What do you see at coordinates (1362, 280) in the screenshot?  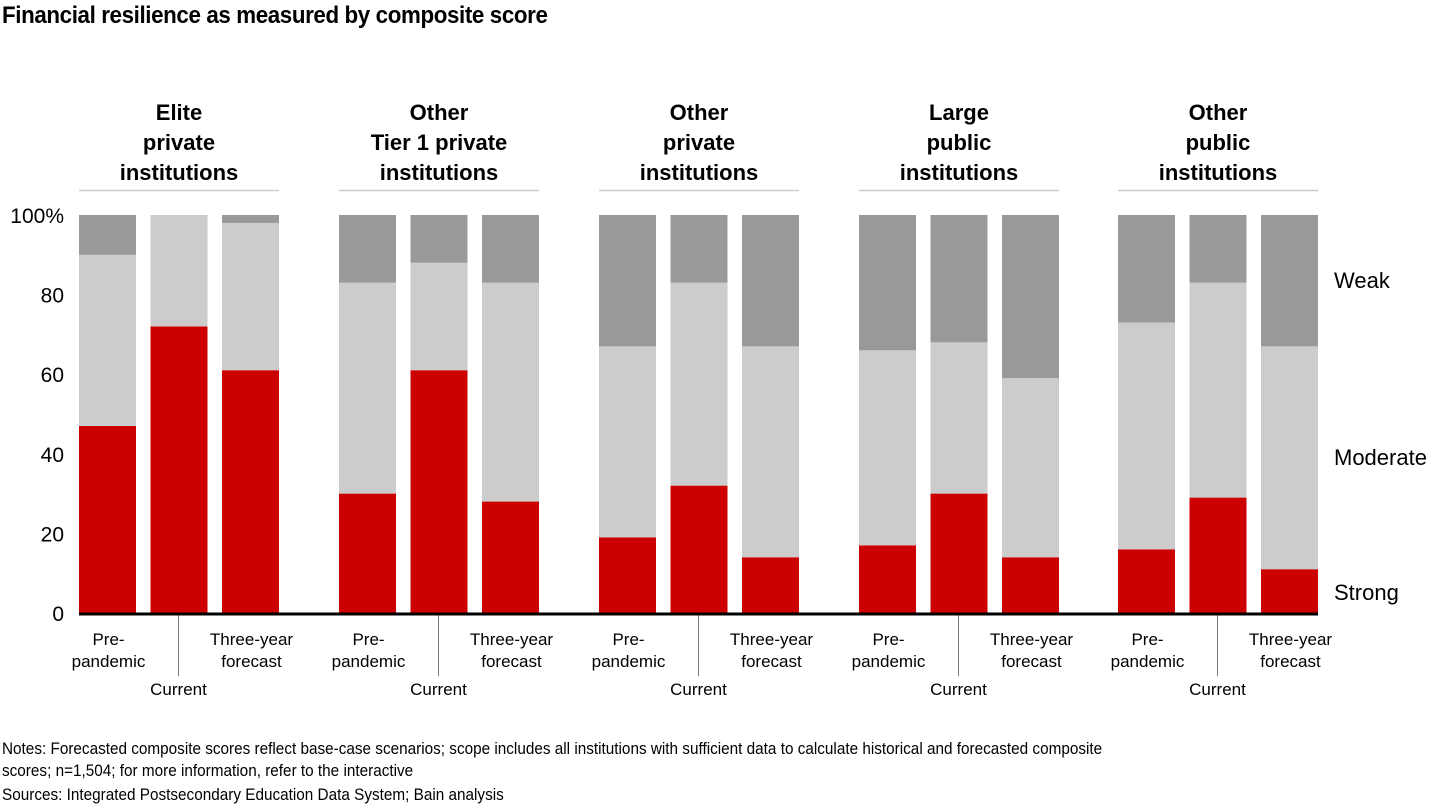 I see `legend-label-weak: Weak` at bounding box center [1362, 280].